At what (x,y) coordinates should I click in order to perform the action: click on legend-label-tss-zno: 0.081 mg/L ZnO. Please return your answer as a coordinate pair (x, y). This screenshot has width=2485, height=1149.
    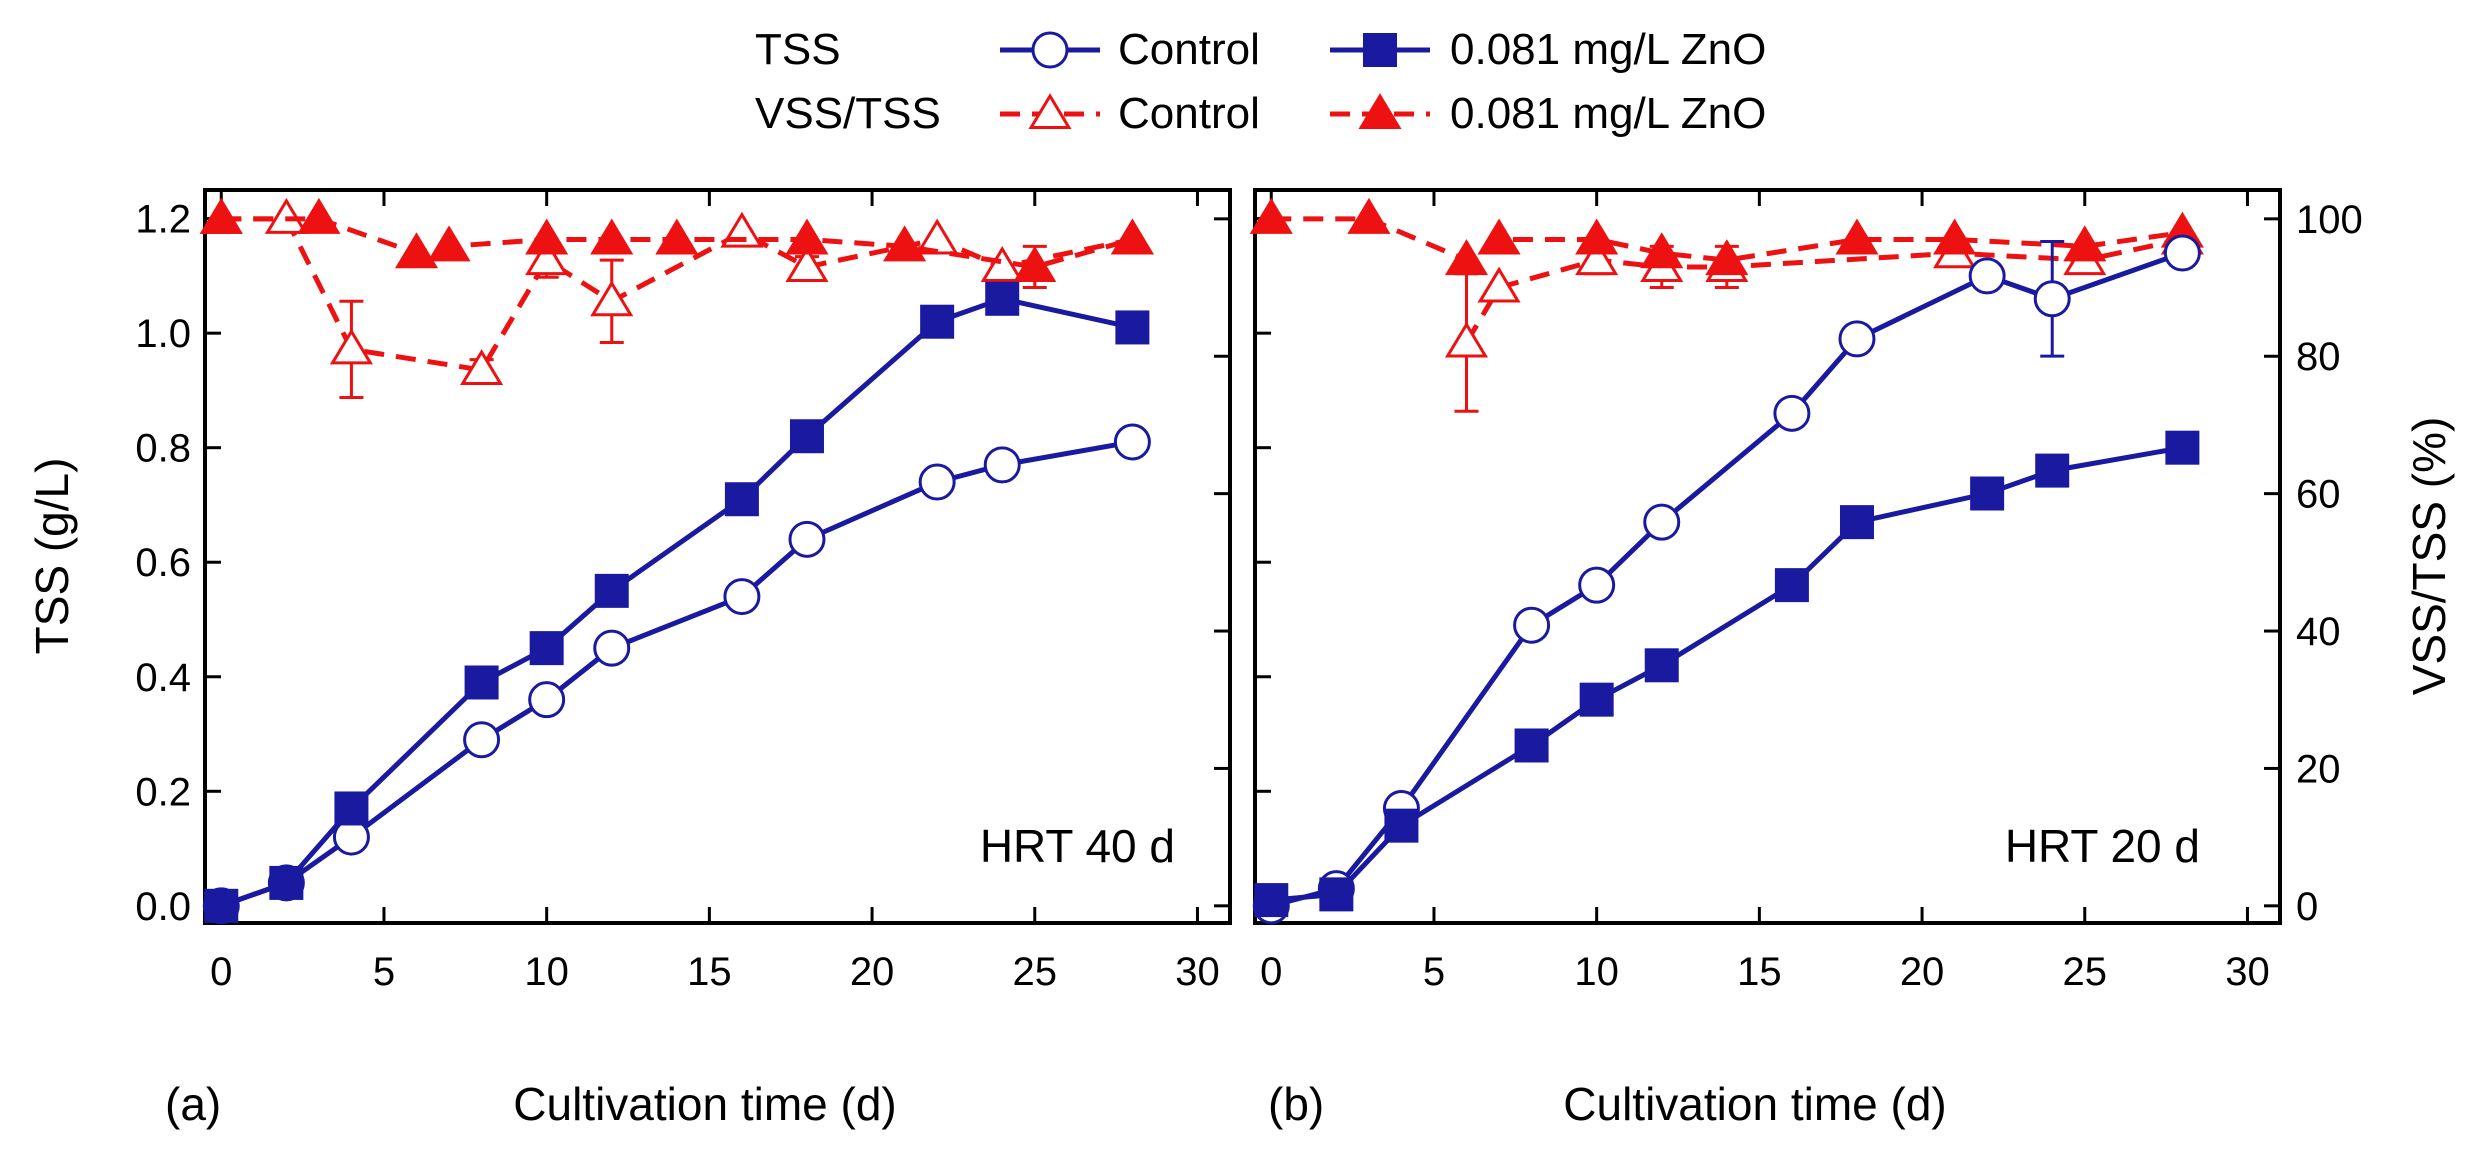
    Looking at the image, I should click on (1608, 49).